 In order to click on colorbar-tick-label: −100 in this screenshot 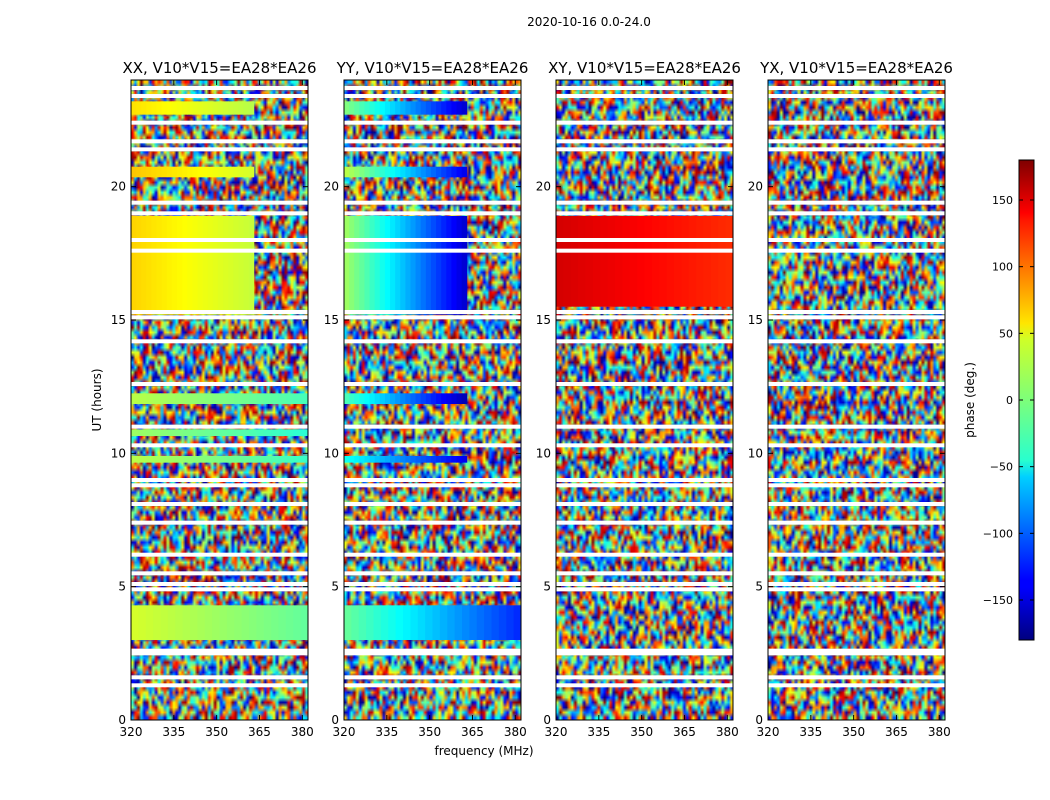, I will do `click(998, 533)`.